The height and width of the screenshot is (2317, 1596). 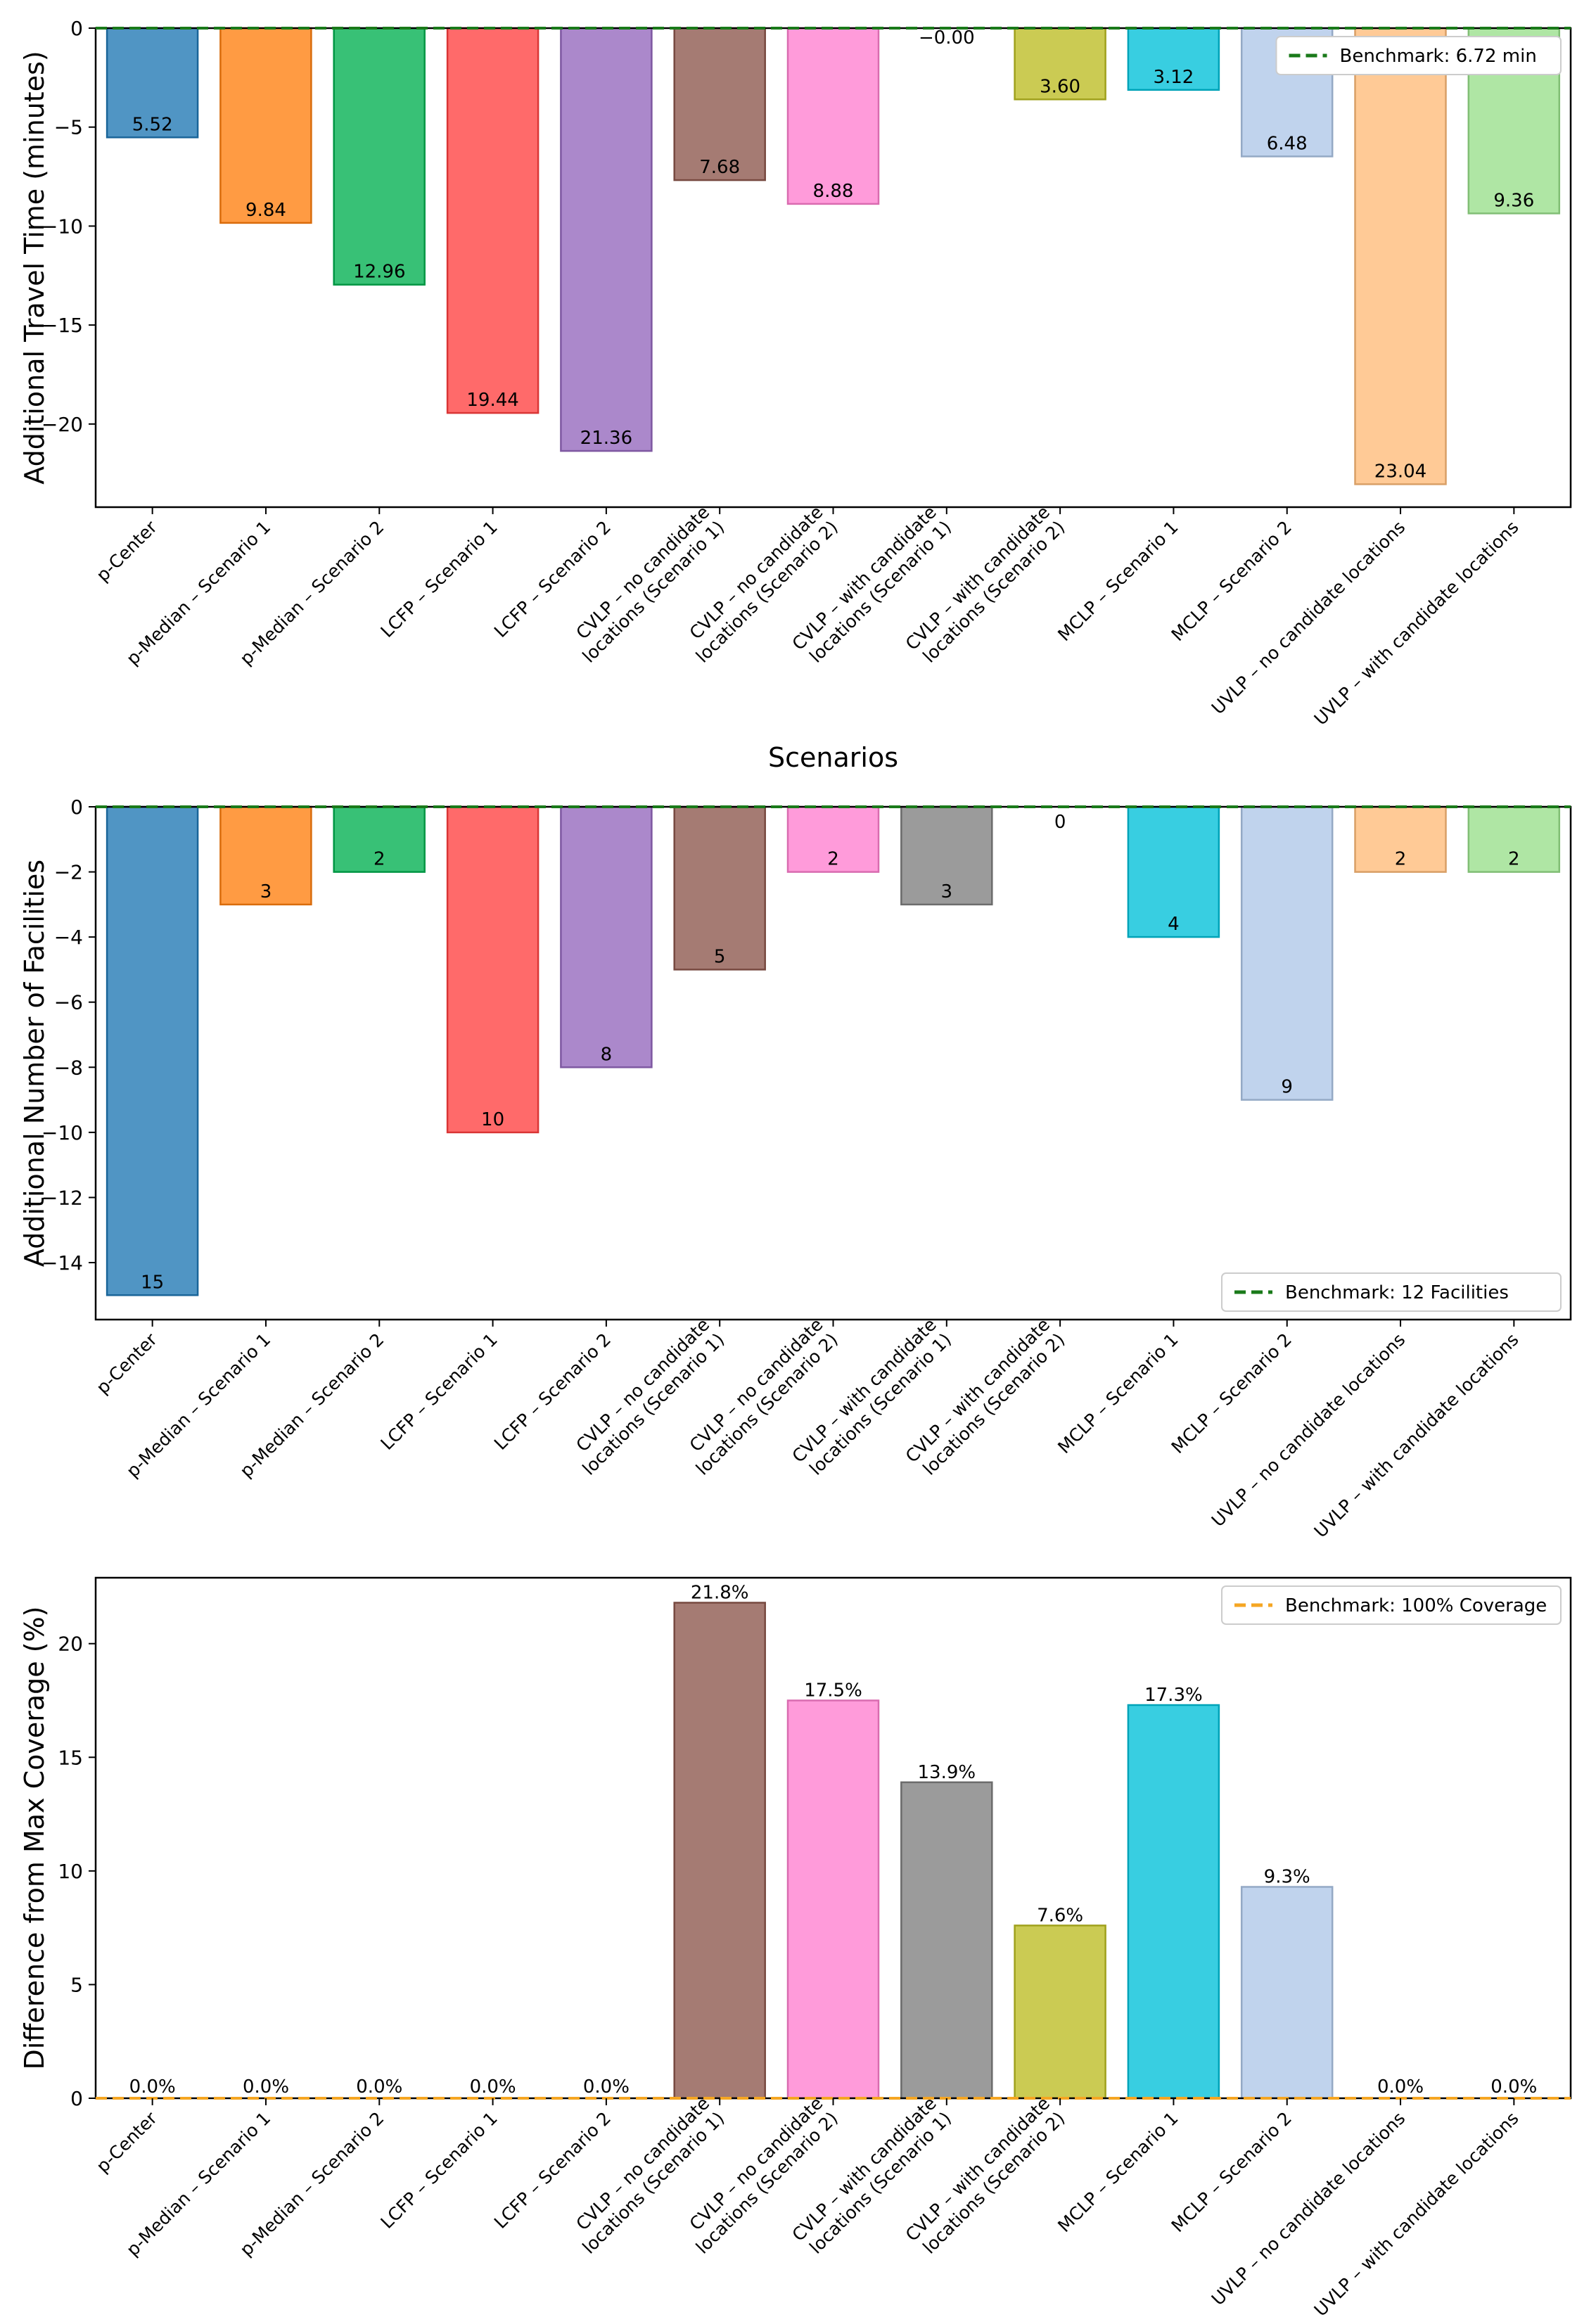 What do you see at coordinates (62, 325) in the screenshot?
I see `y-tick-label: −15` at bounding box center [62, 325].